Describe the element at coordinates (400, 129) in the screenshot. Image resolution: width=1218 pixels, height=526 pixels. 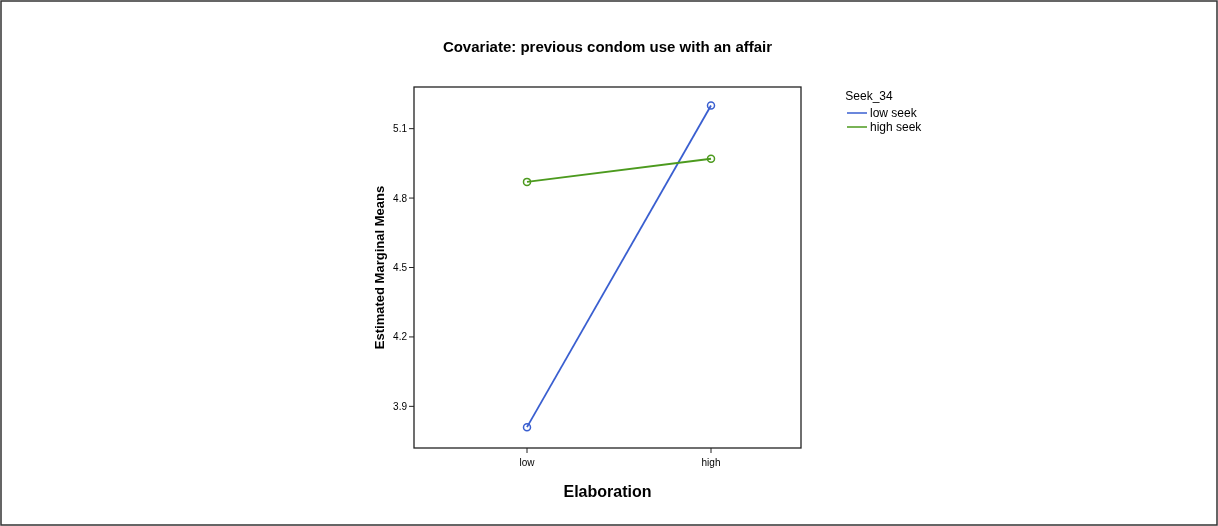
I see `y-tick-label: 5.1` at that location.